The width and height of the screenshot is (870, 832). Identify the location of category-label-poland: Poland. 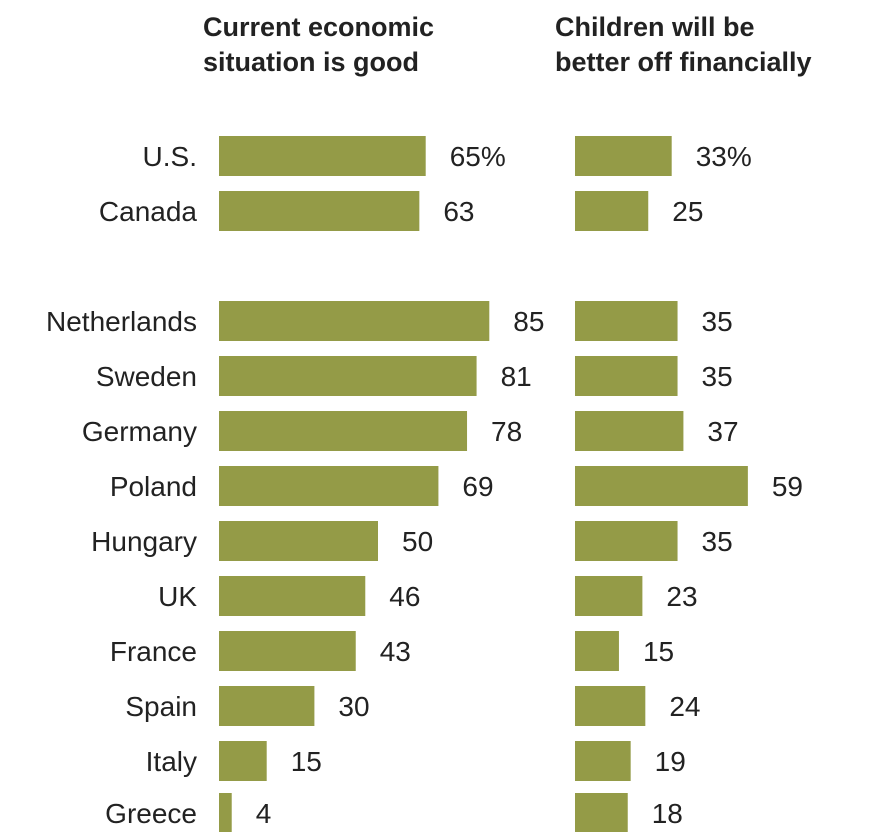
(153, 486).